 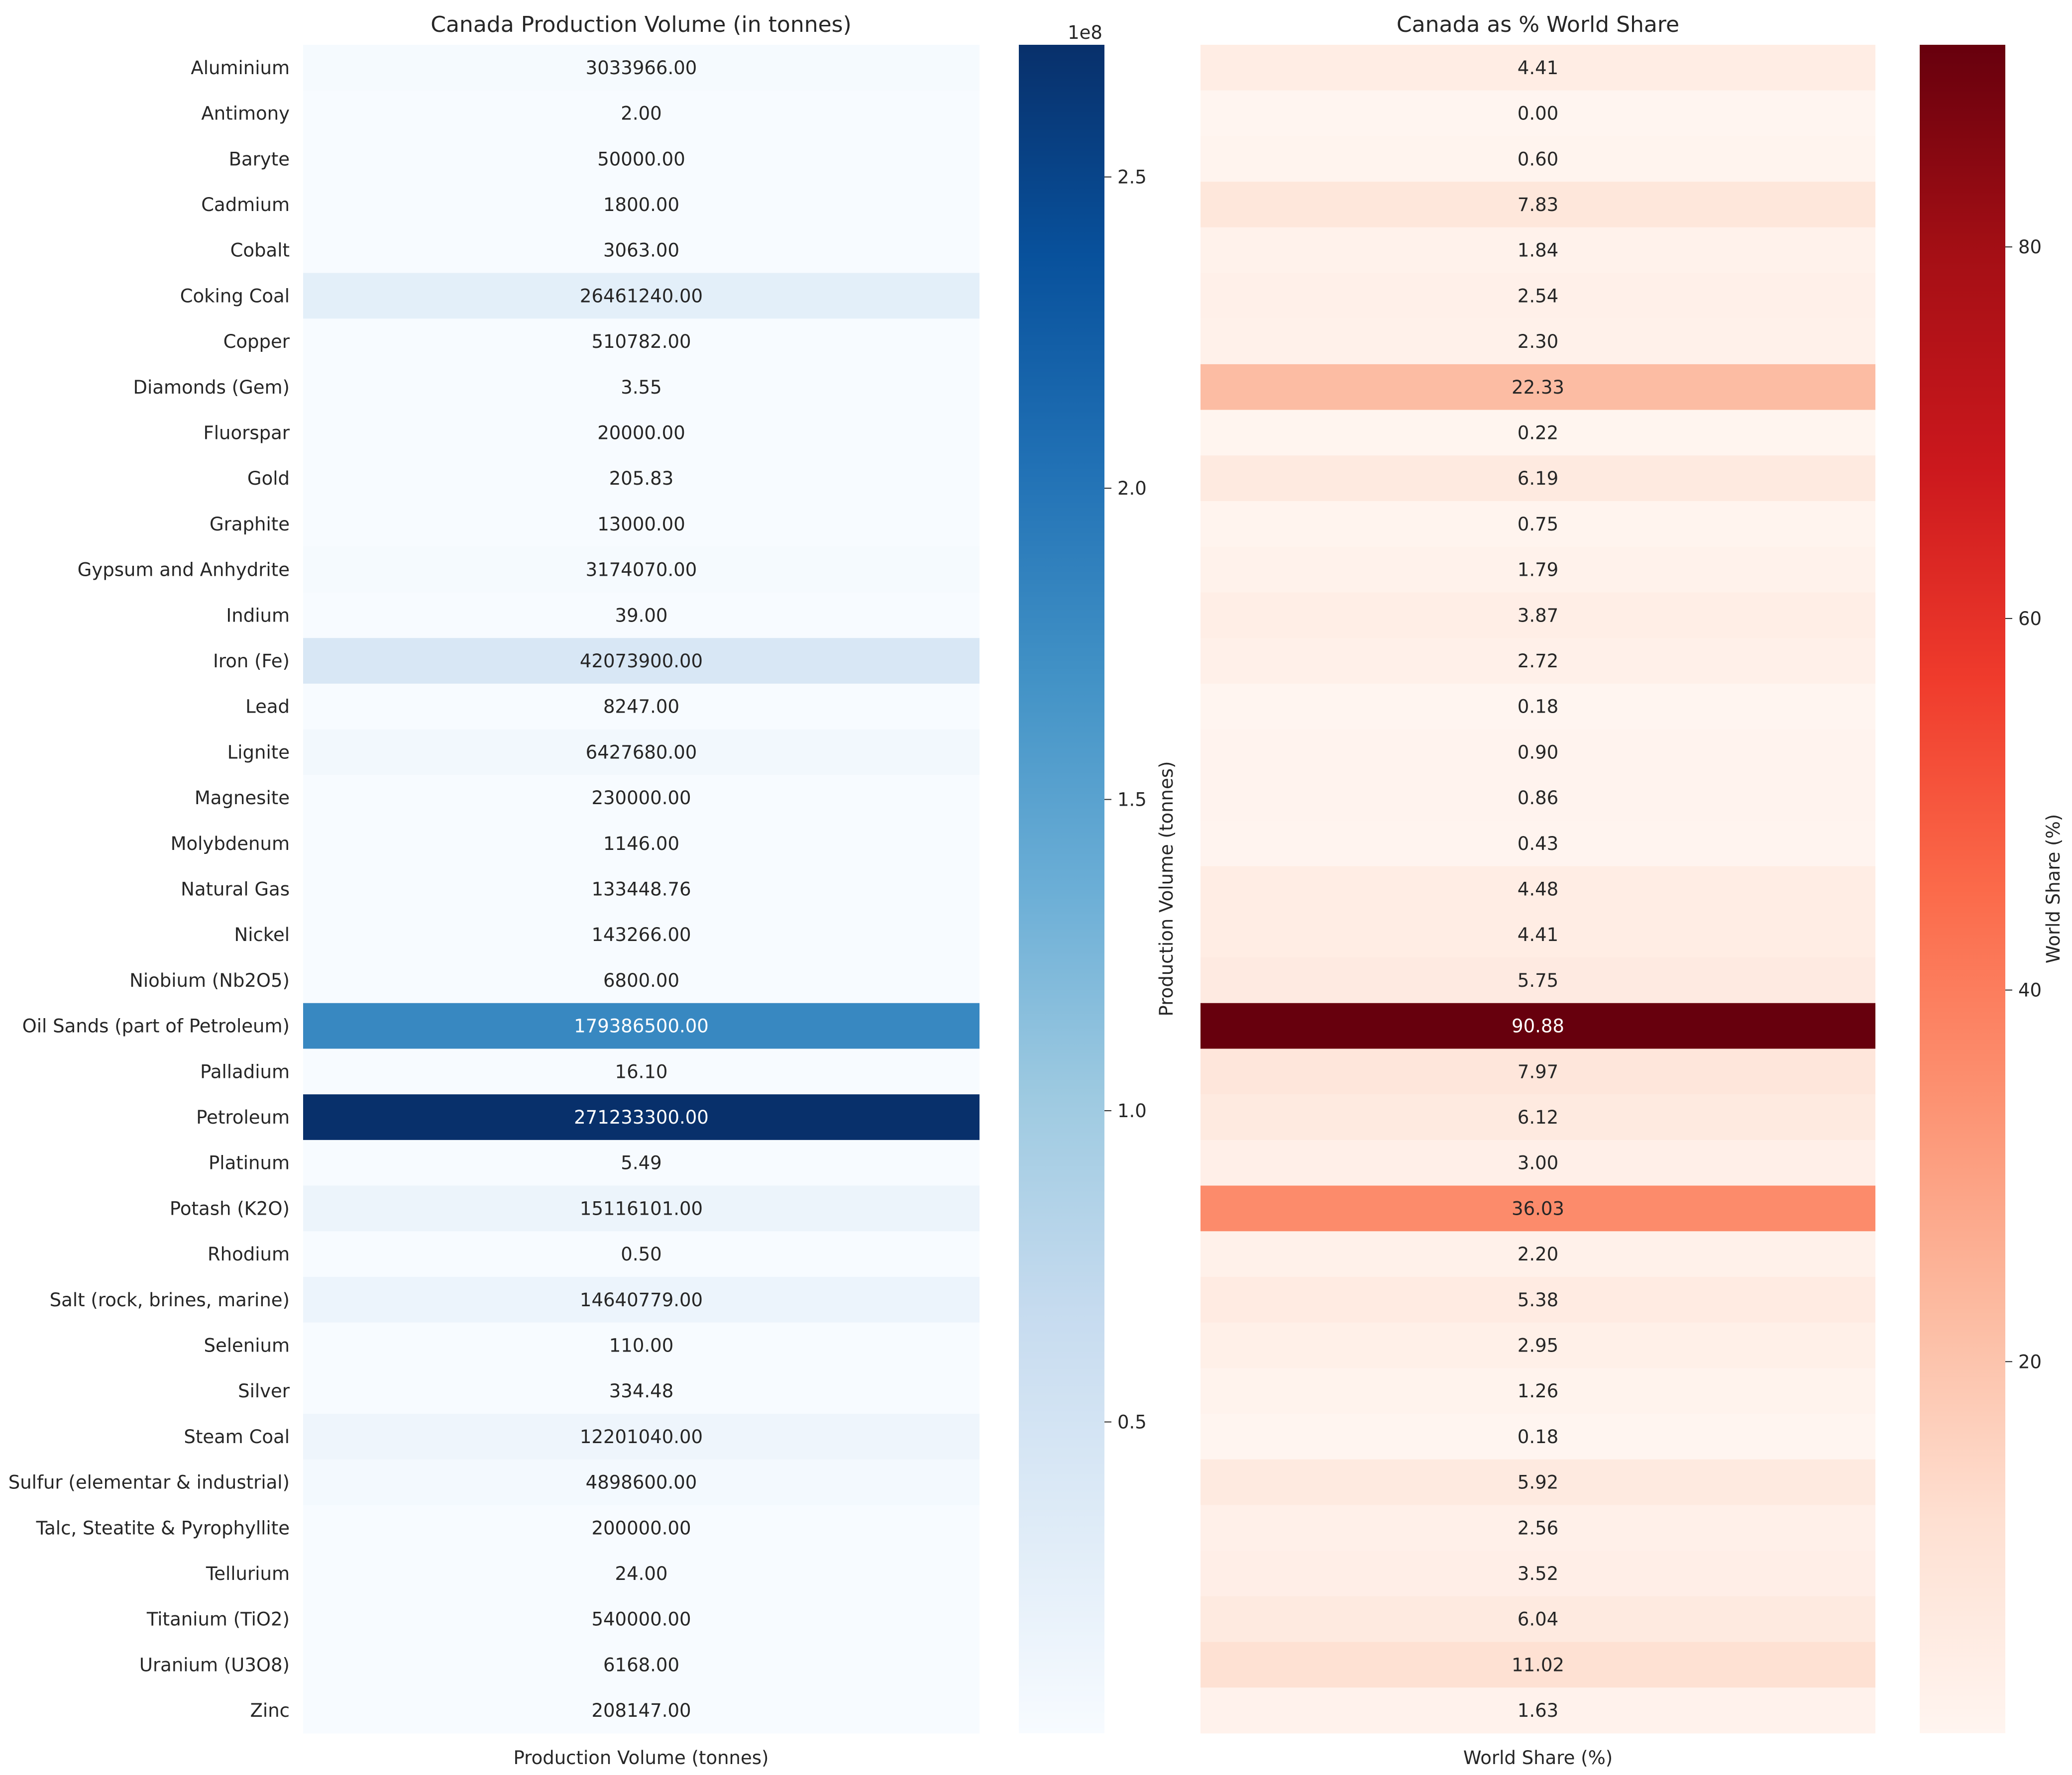 I want to click on cell-value-label: 0.90, so click(x=1538, y=752).